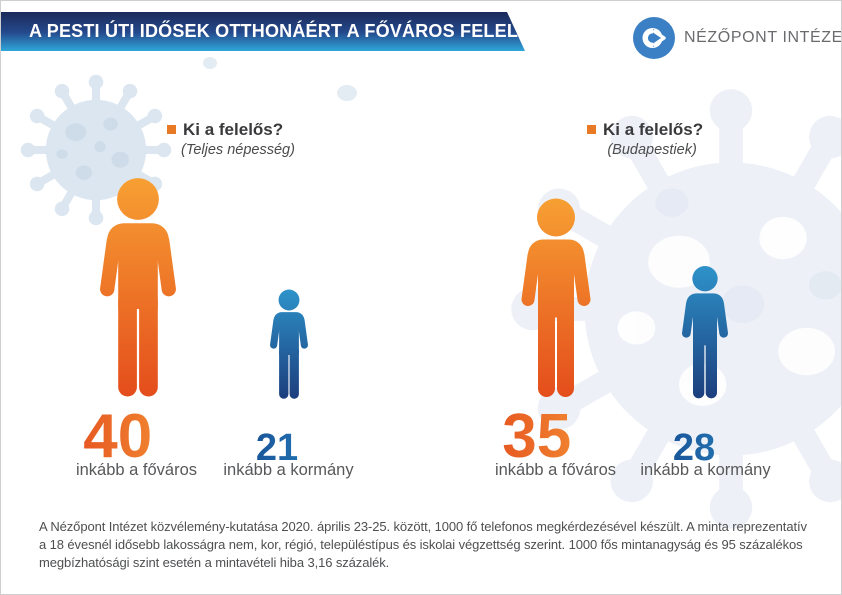  I want to click on value-fovaros-left: 40%, so click(136, 435).